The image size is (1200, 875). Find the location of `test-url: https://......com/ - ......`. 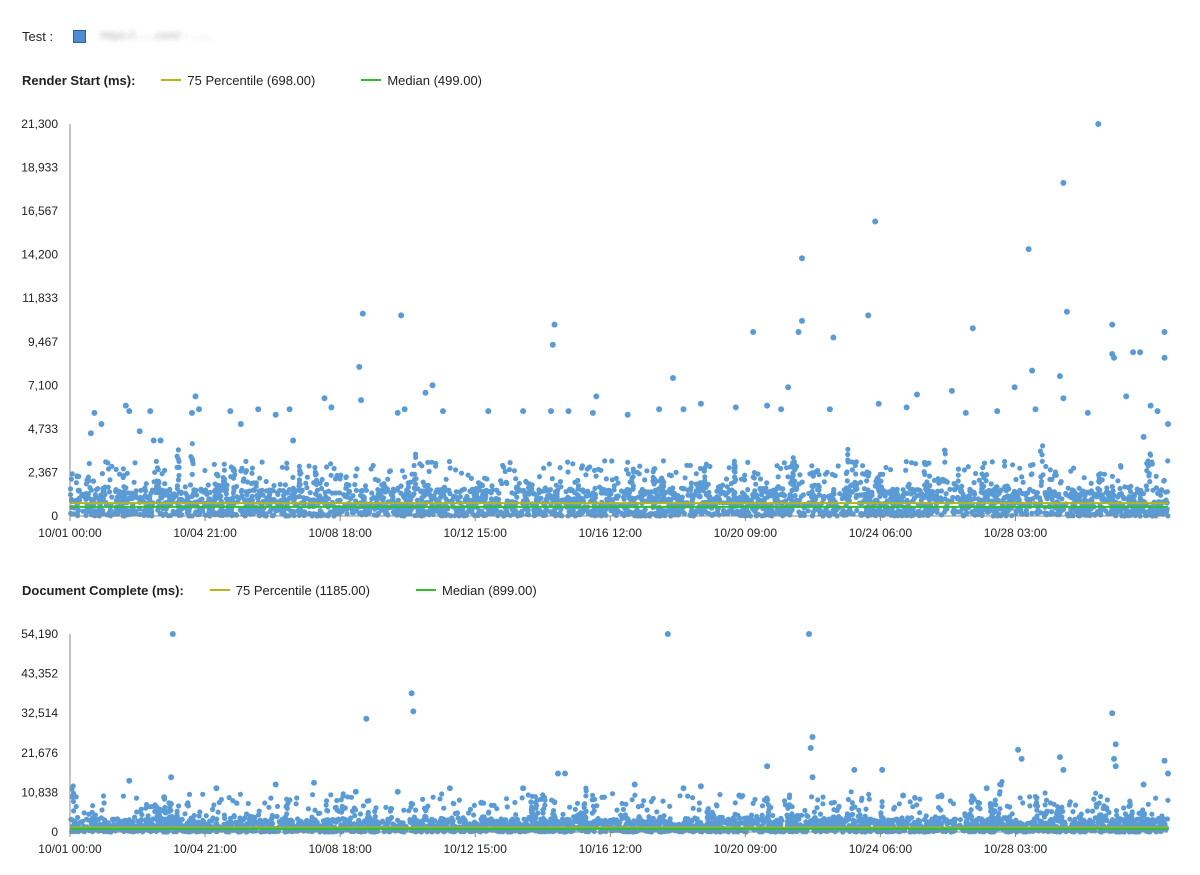

test-url: https://......com/ - ...... is located at coordinates (156, 36).